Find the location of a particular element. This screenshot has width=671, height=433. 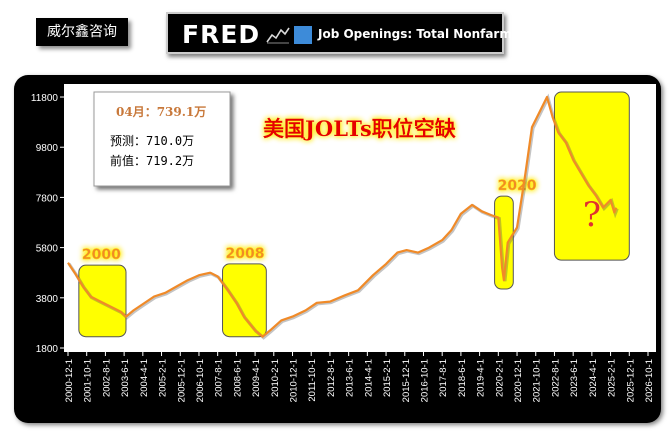

y-tick-label: 1800 is located at coordinates (47, 349).